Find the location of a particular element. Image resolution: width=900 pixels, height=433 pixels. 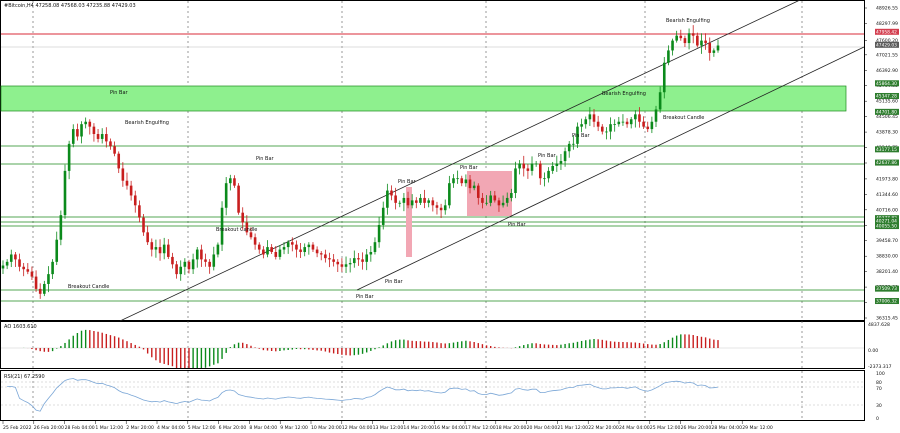

ao-label: AO 1603.610 is located at coordinates (20, 327).